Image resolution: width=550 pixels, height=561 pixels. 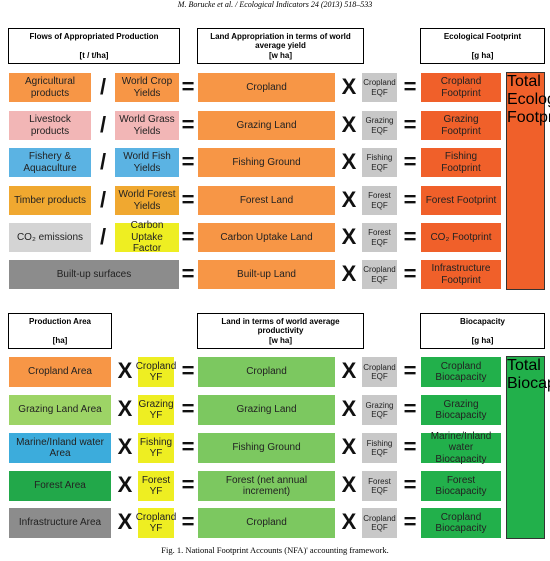 What do you see at coordinates (461, 125) in the screenshot?
I see `result-box: Grazing Footprint` at bounding box center [461, 125].